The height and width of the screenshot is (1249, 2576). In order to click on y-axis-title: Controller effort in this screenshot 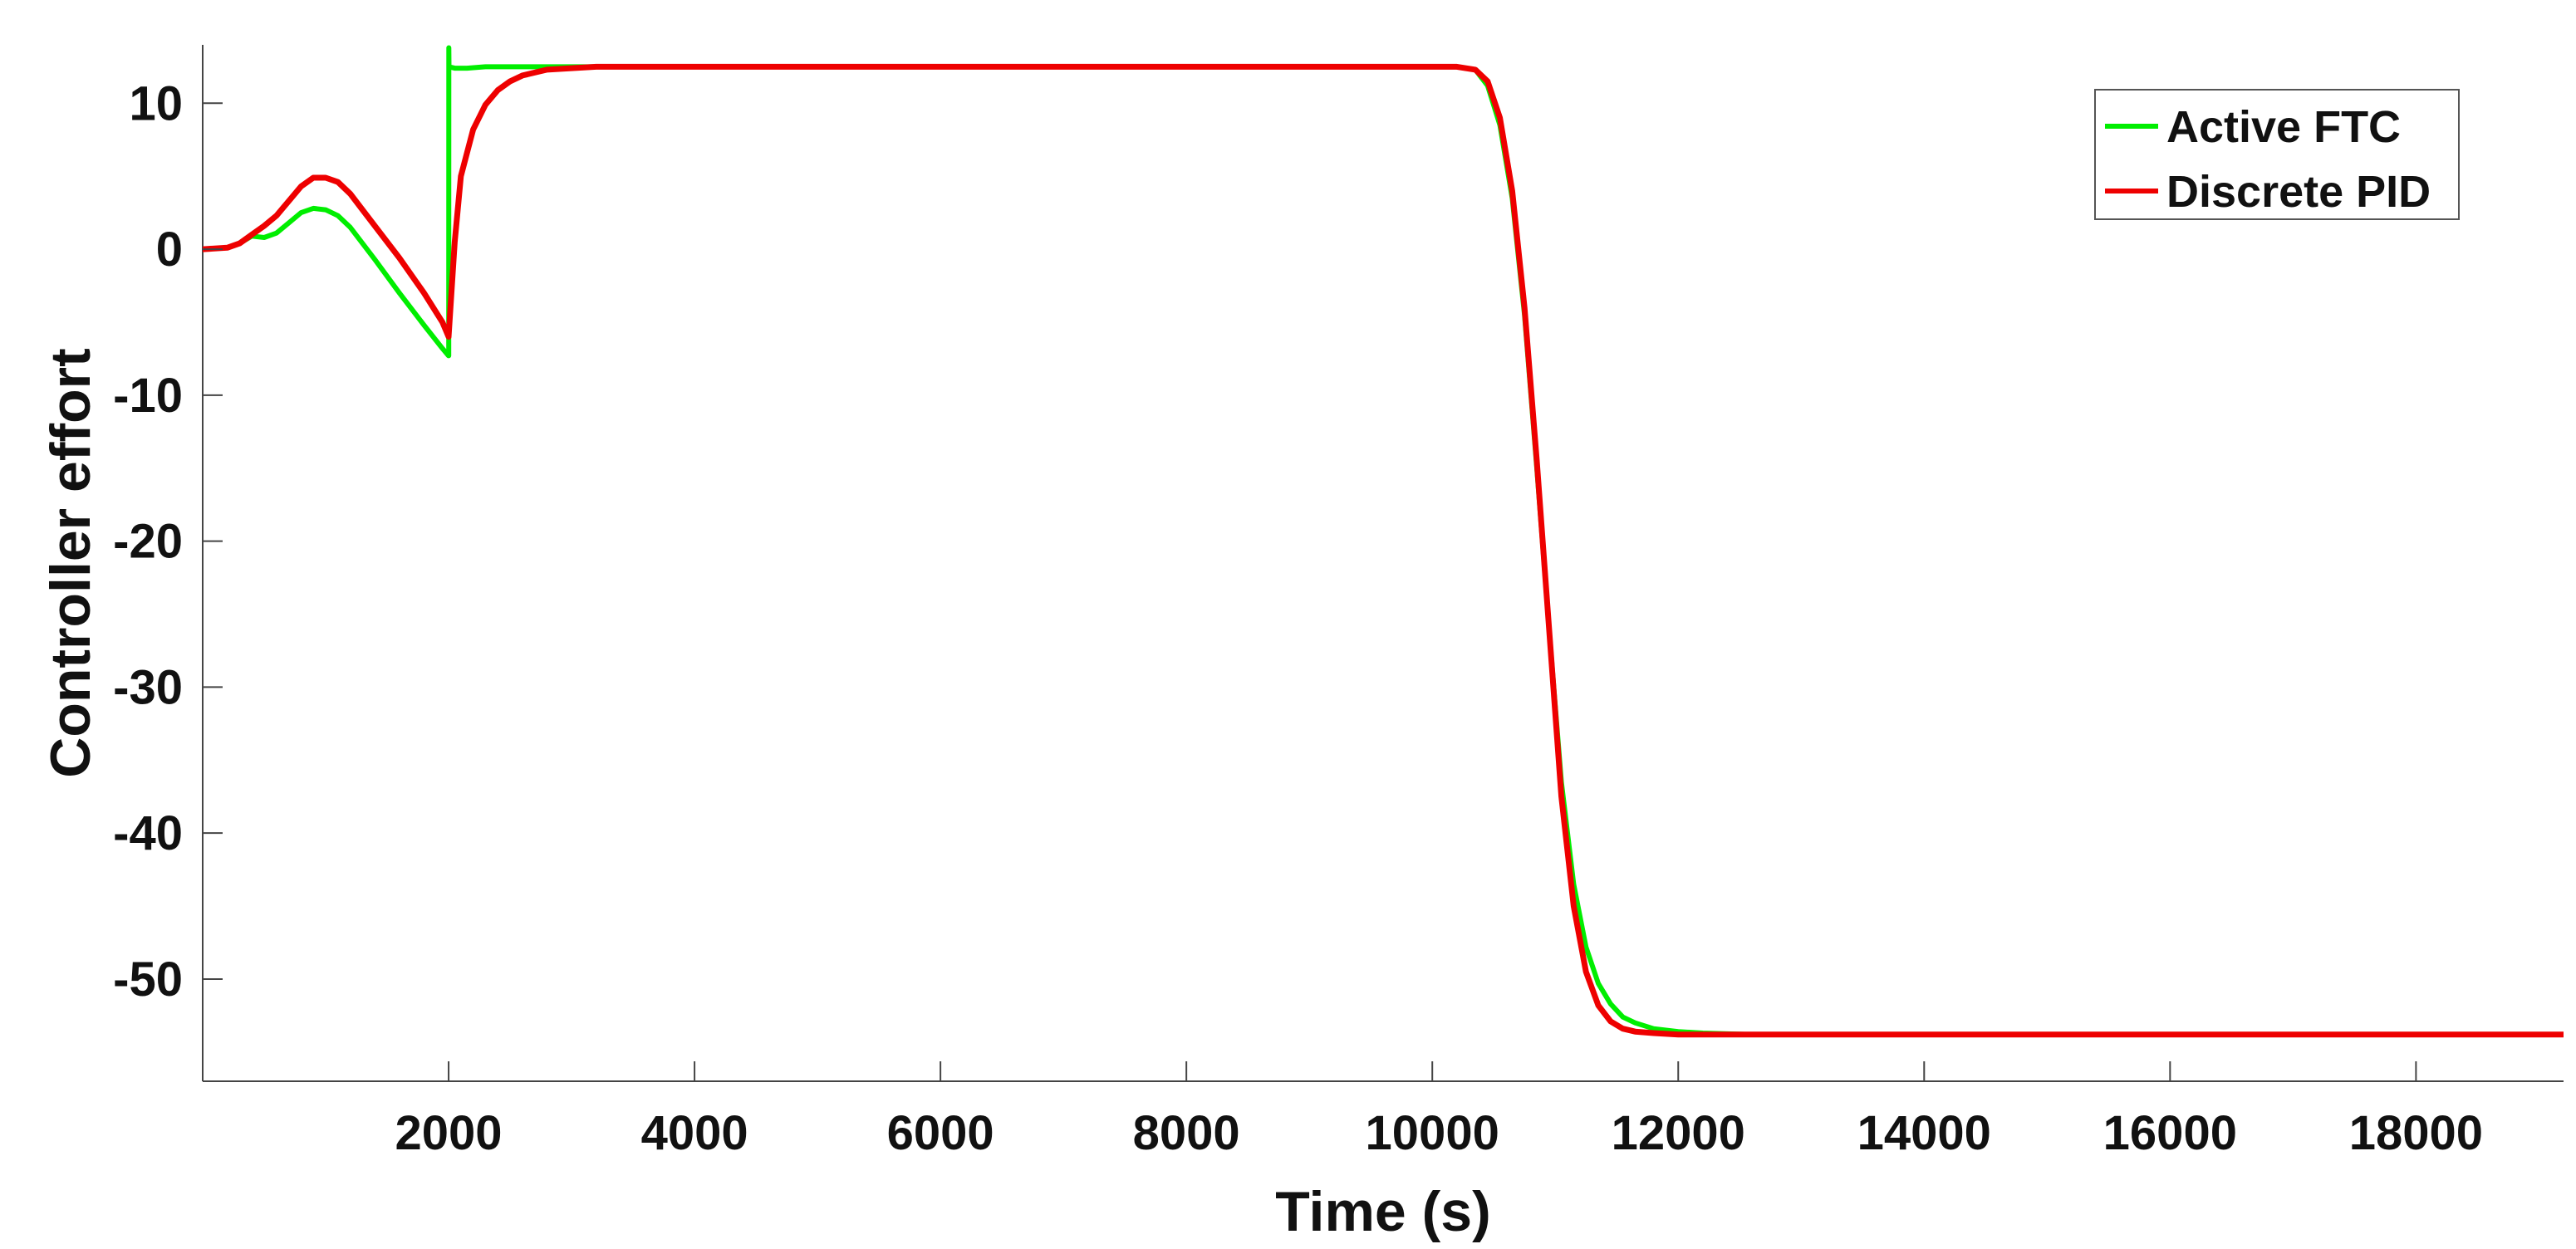, I will do `click(70, 563)`.